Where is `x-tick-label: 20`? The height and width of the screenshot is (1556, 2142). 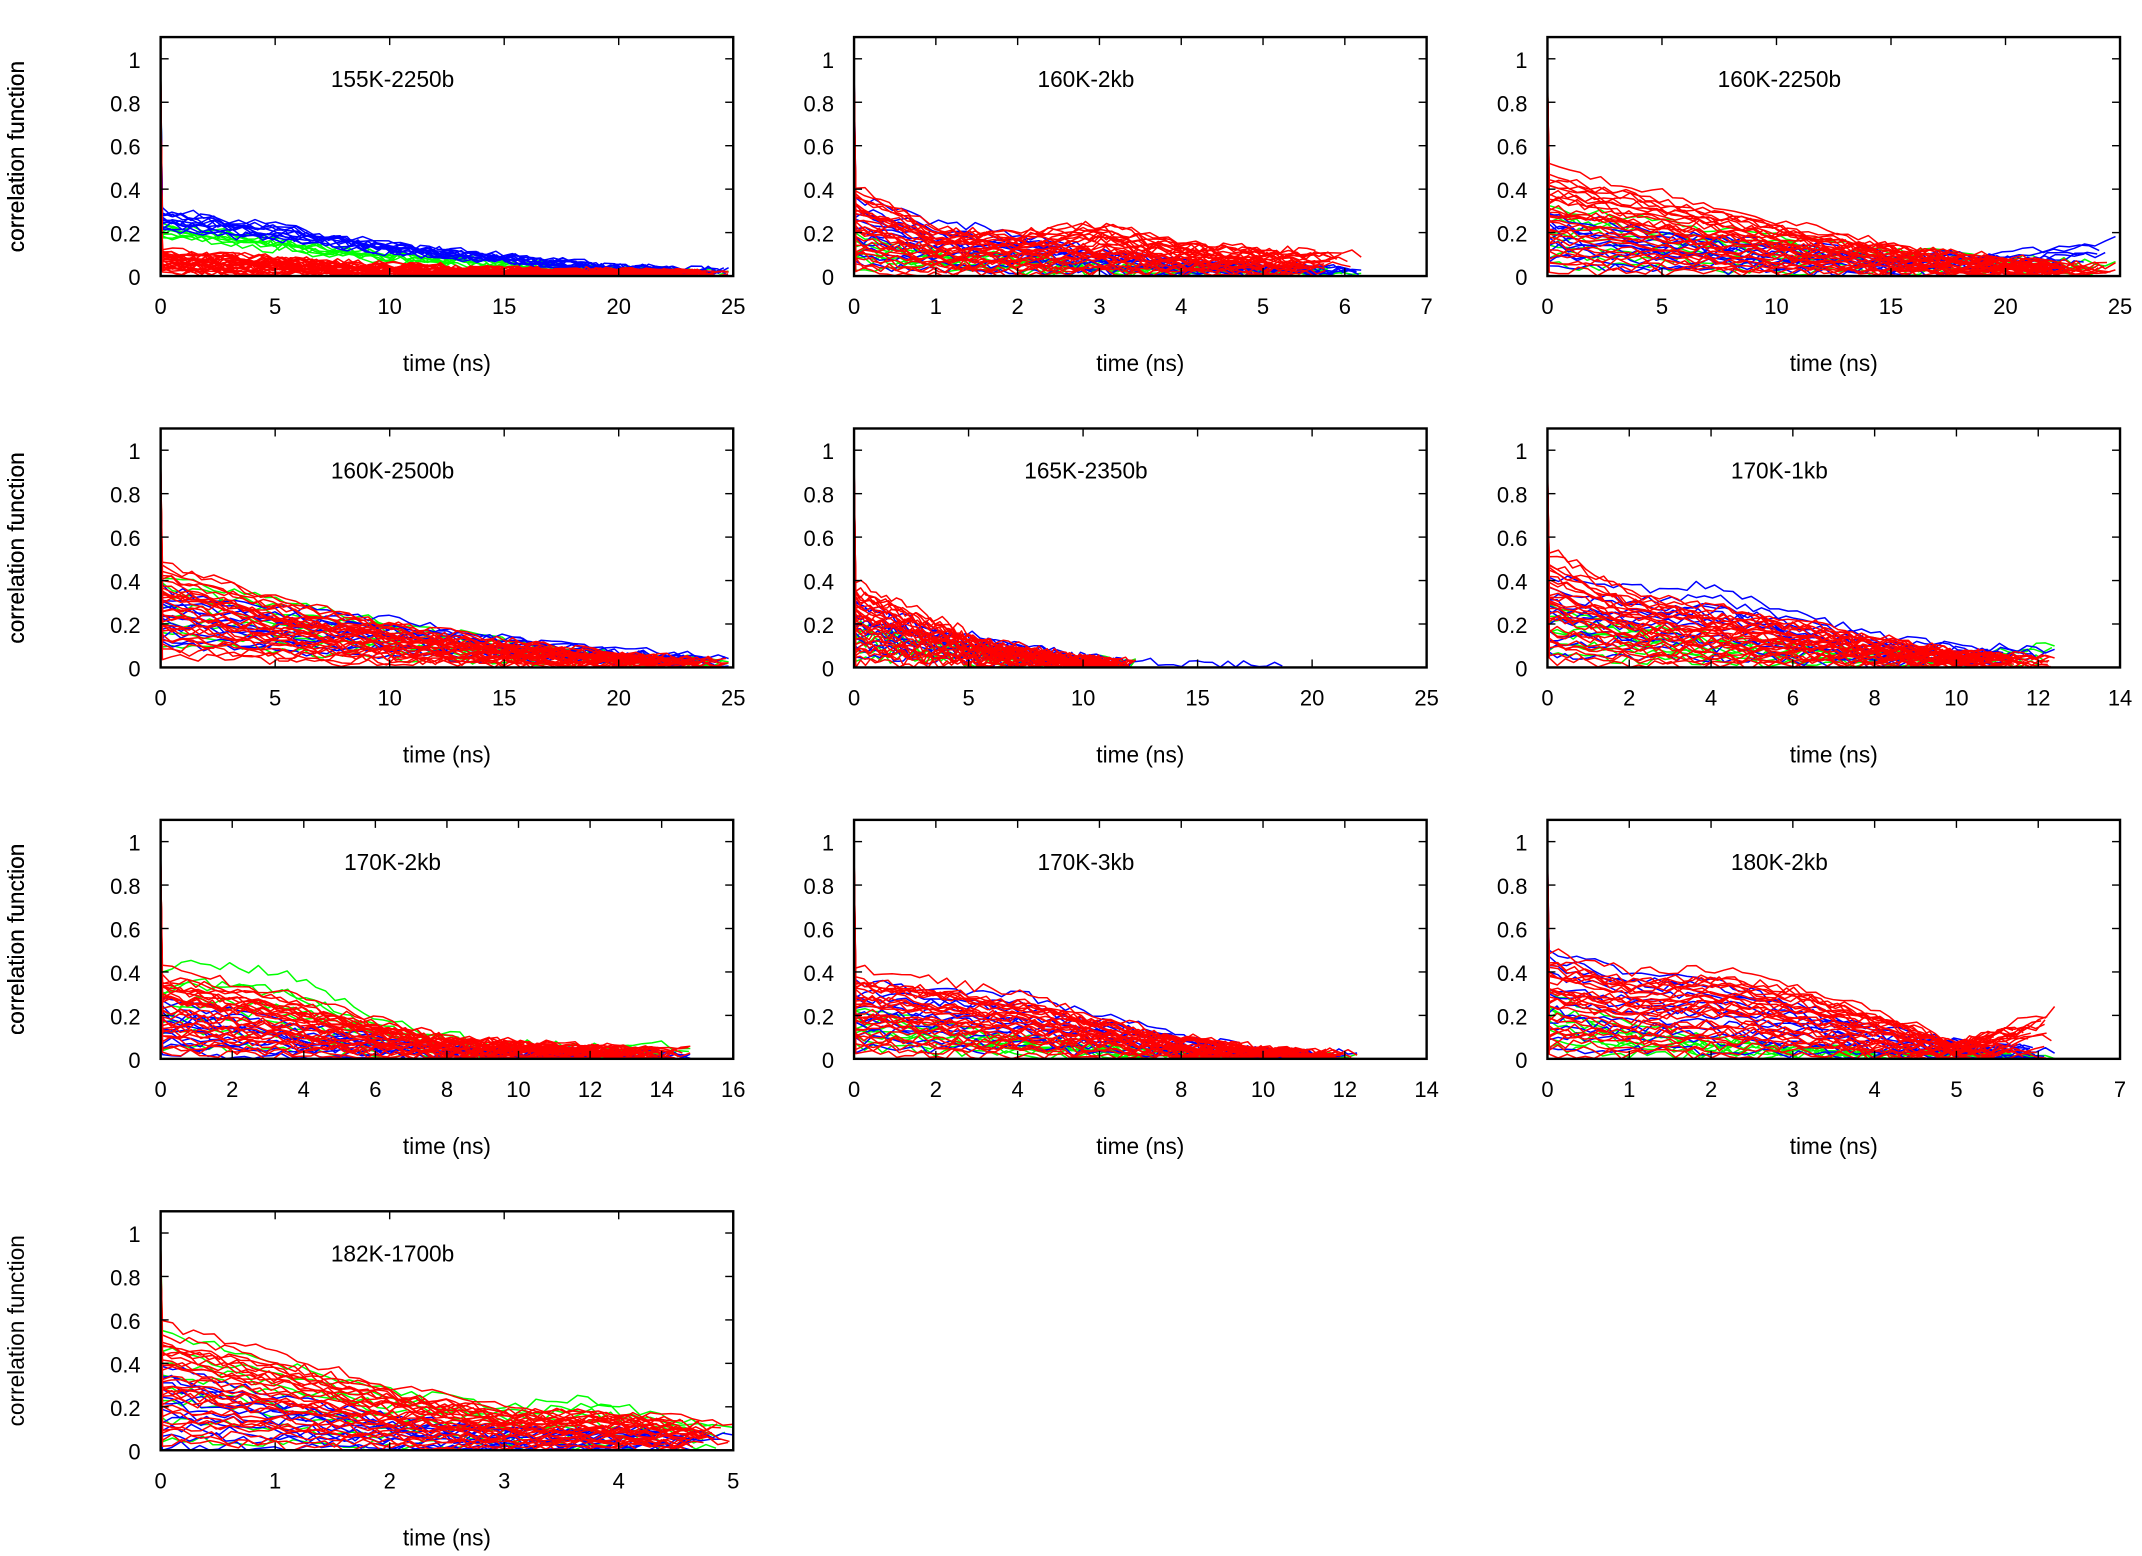 x-tick-label: 20 is located at coordinates (618, 306).